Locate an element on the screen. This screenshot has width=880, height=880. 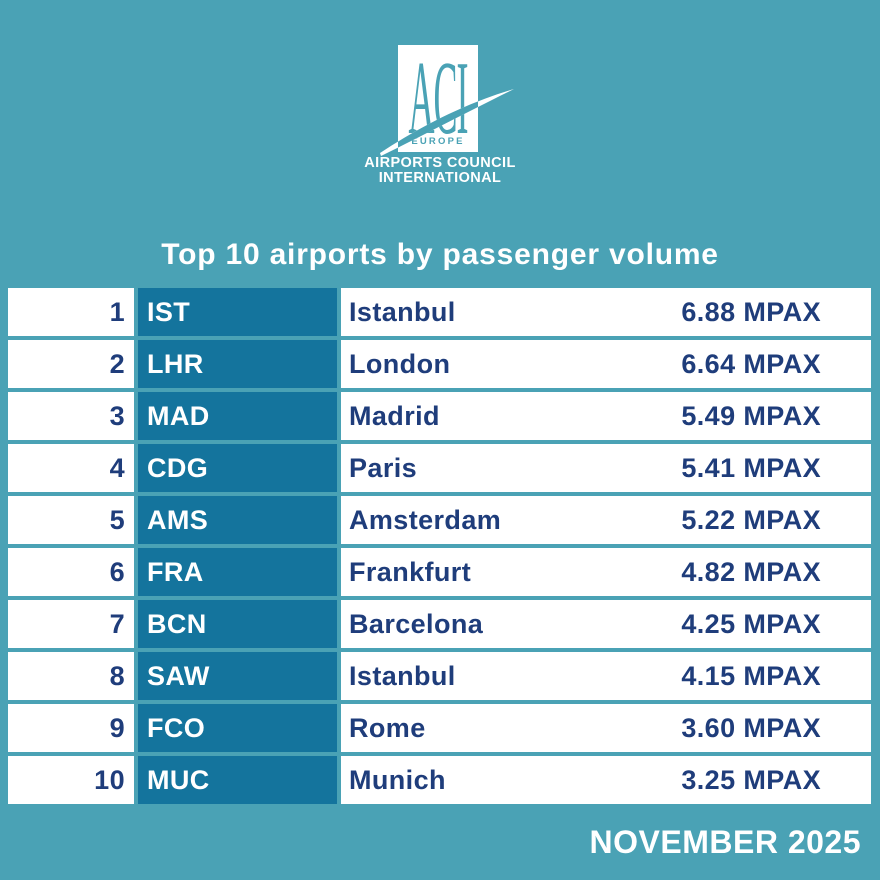
city-label: Amsterdam is located at coordinates (425, 520).